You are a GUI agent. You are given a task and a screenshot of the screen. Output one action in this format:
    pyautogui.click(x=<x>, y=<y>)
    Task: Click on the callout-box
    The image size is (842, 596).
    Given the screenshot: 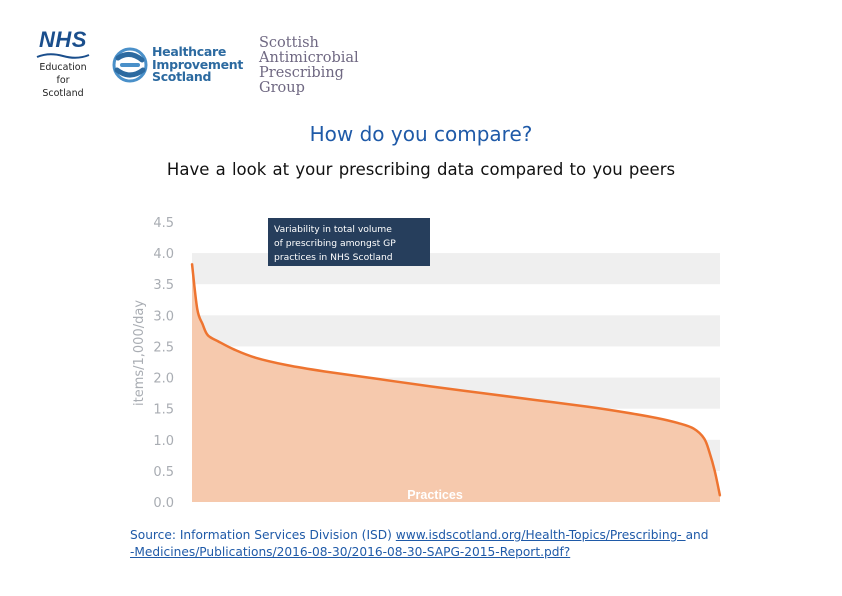 What is the action you would take?
    pyautogui.click(x=349, y=242)
    